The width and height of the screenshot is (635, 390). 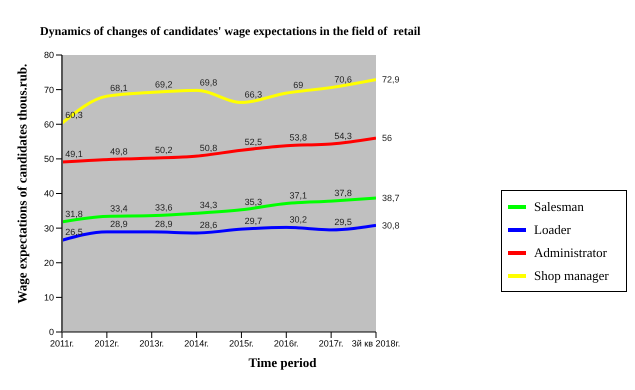 What do you see at coordinates (387, 138) in the screenshot?
I see `data-label: 56` at bounding box center [387, 138].